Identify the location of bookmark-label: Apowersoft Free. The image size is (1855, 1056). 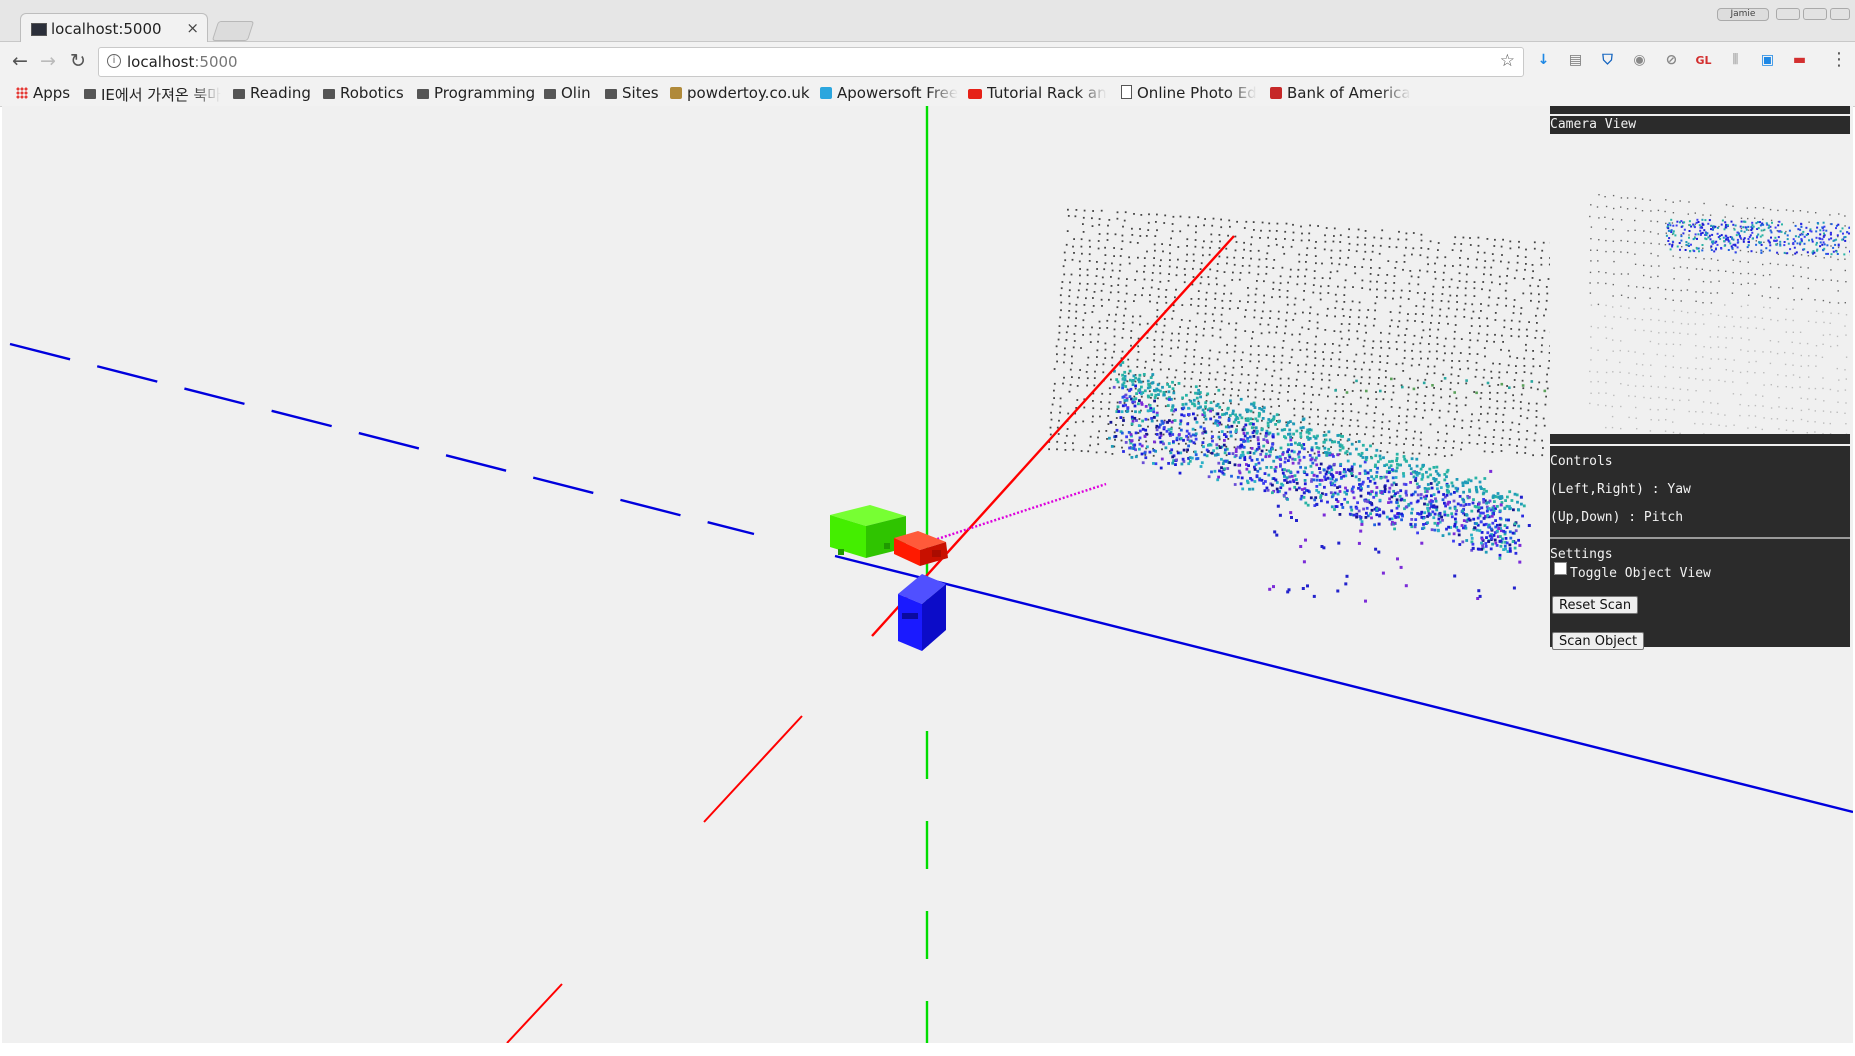
(898, 93).